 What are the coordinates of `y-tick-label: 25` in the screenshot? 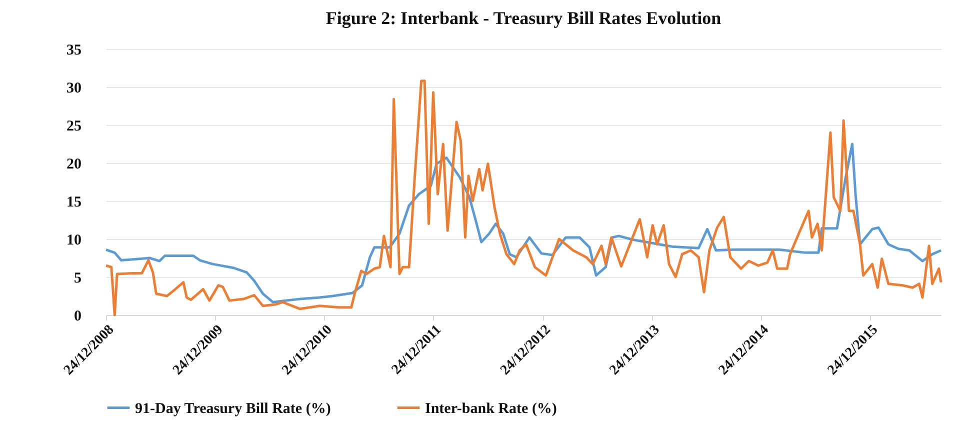 It's located at (74, 126).